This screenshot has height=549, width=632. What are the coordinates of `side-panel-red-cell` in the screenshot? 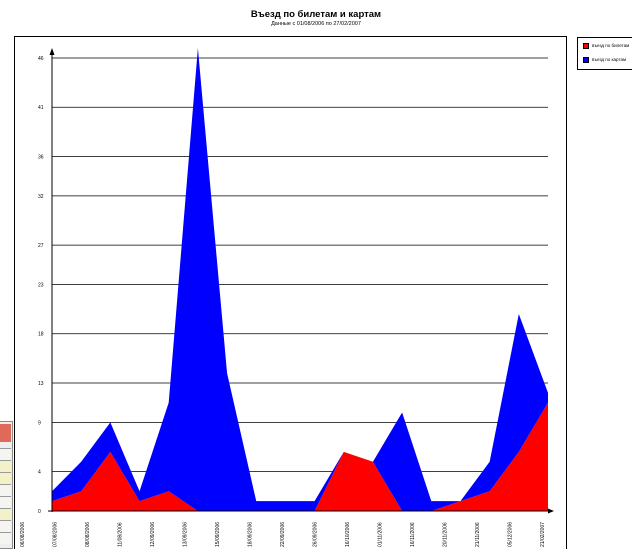 It's located at (5, 433).